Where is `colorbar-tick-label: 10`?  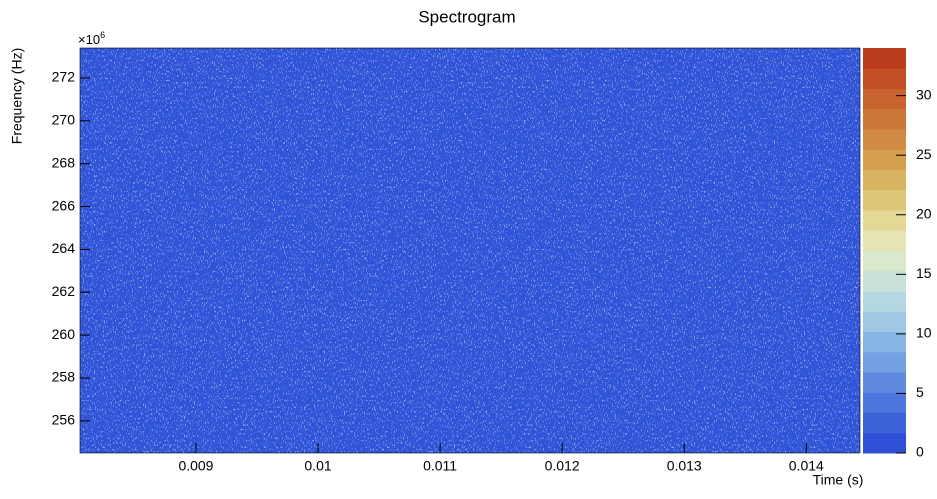 colorbar-tick-label: 10 is located at coordinates (924, 333).